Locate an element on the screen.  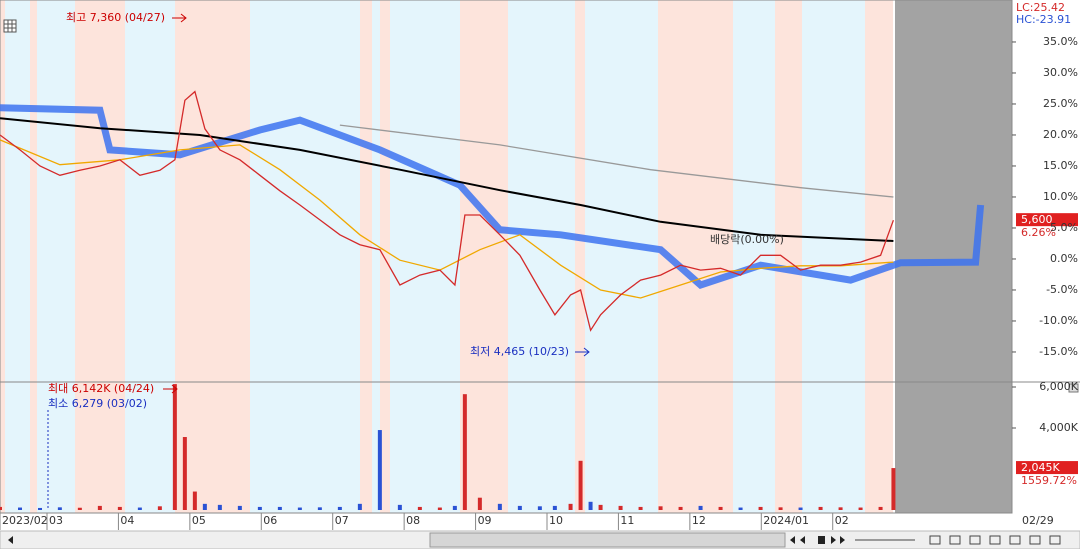
y-tick-label: -15.0% is located at coordinates (1058, 351).